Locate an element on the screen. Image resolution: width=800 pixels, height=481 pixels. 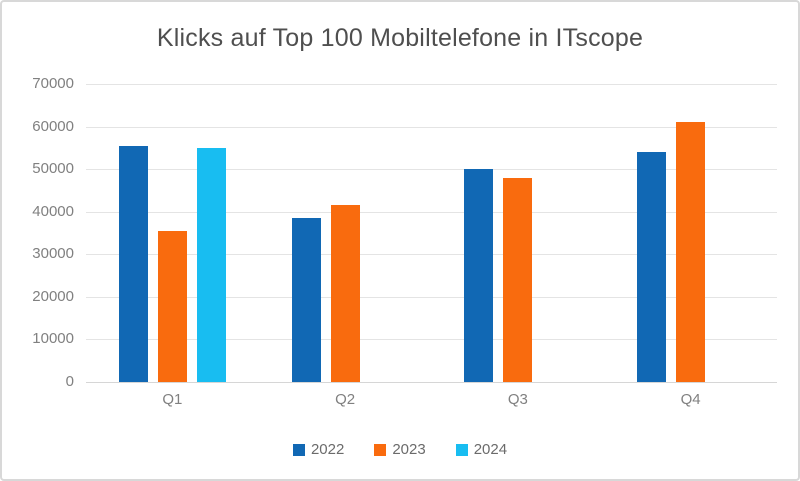
y-tick-label: 0 is located at coordinates (69, 381).